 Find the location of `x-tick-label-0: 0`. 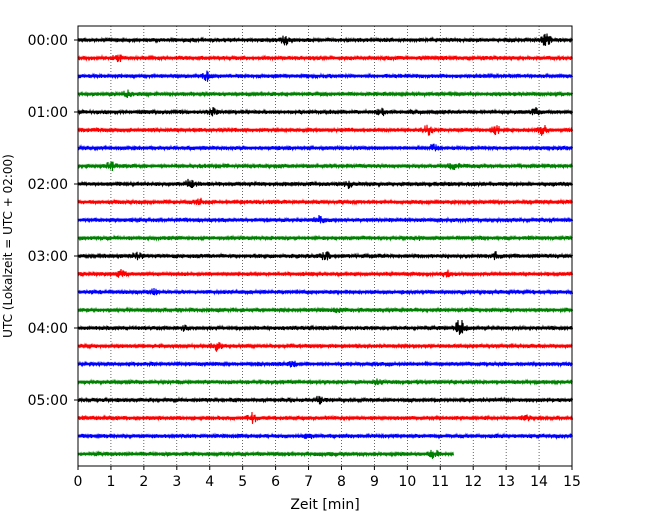

x-tick-label-0: 0 is located at coordinates (78, 482).